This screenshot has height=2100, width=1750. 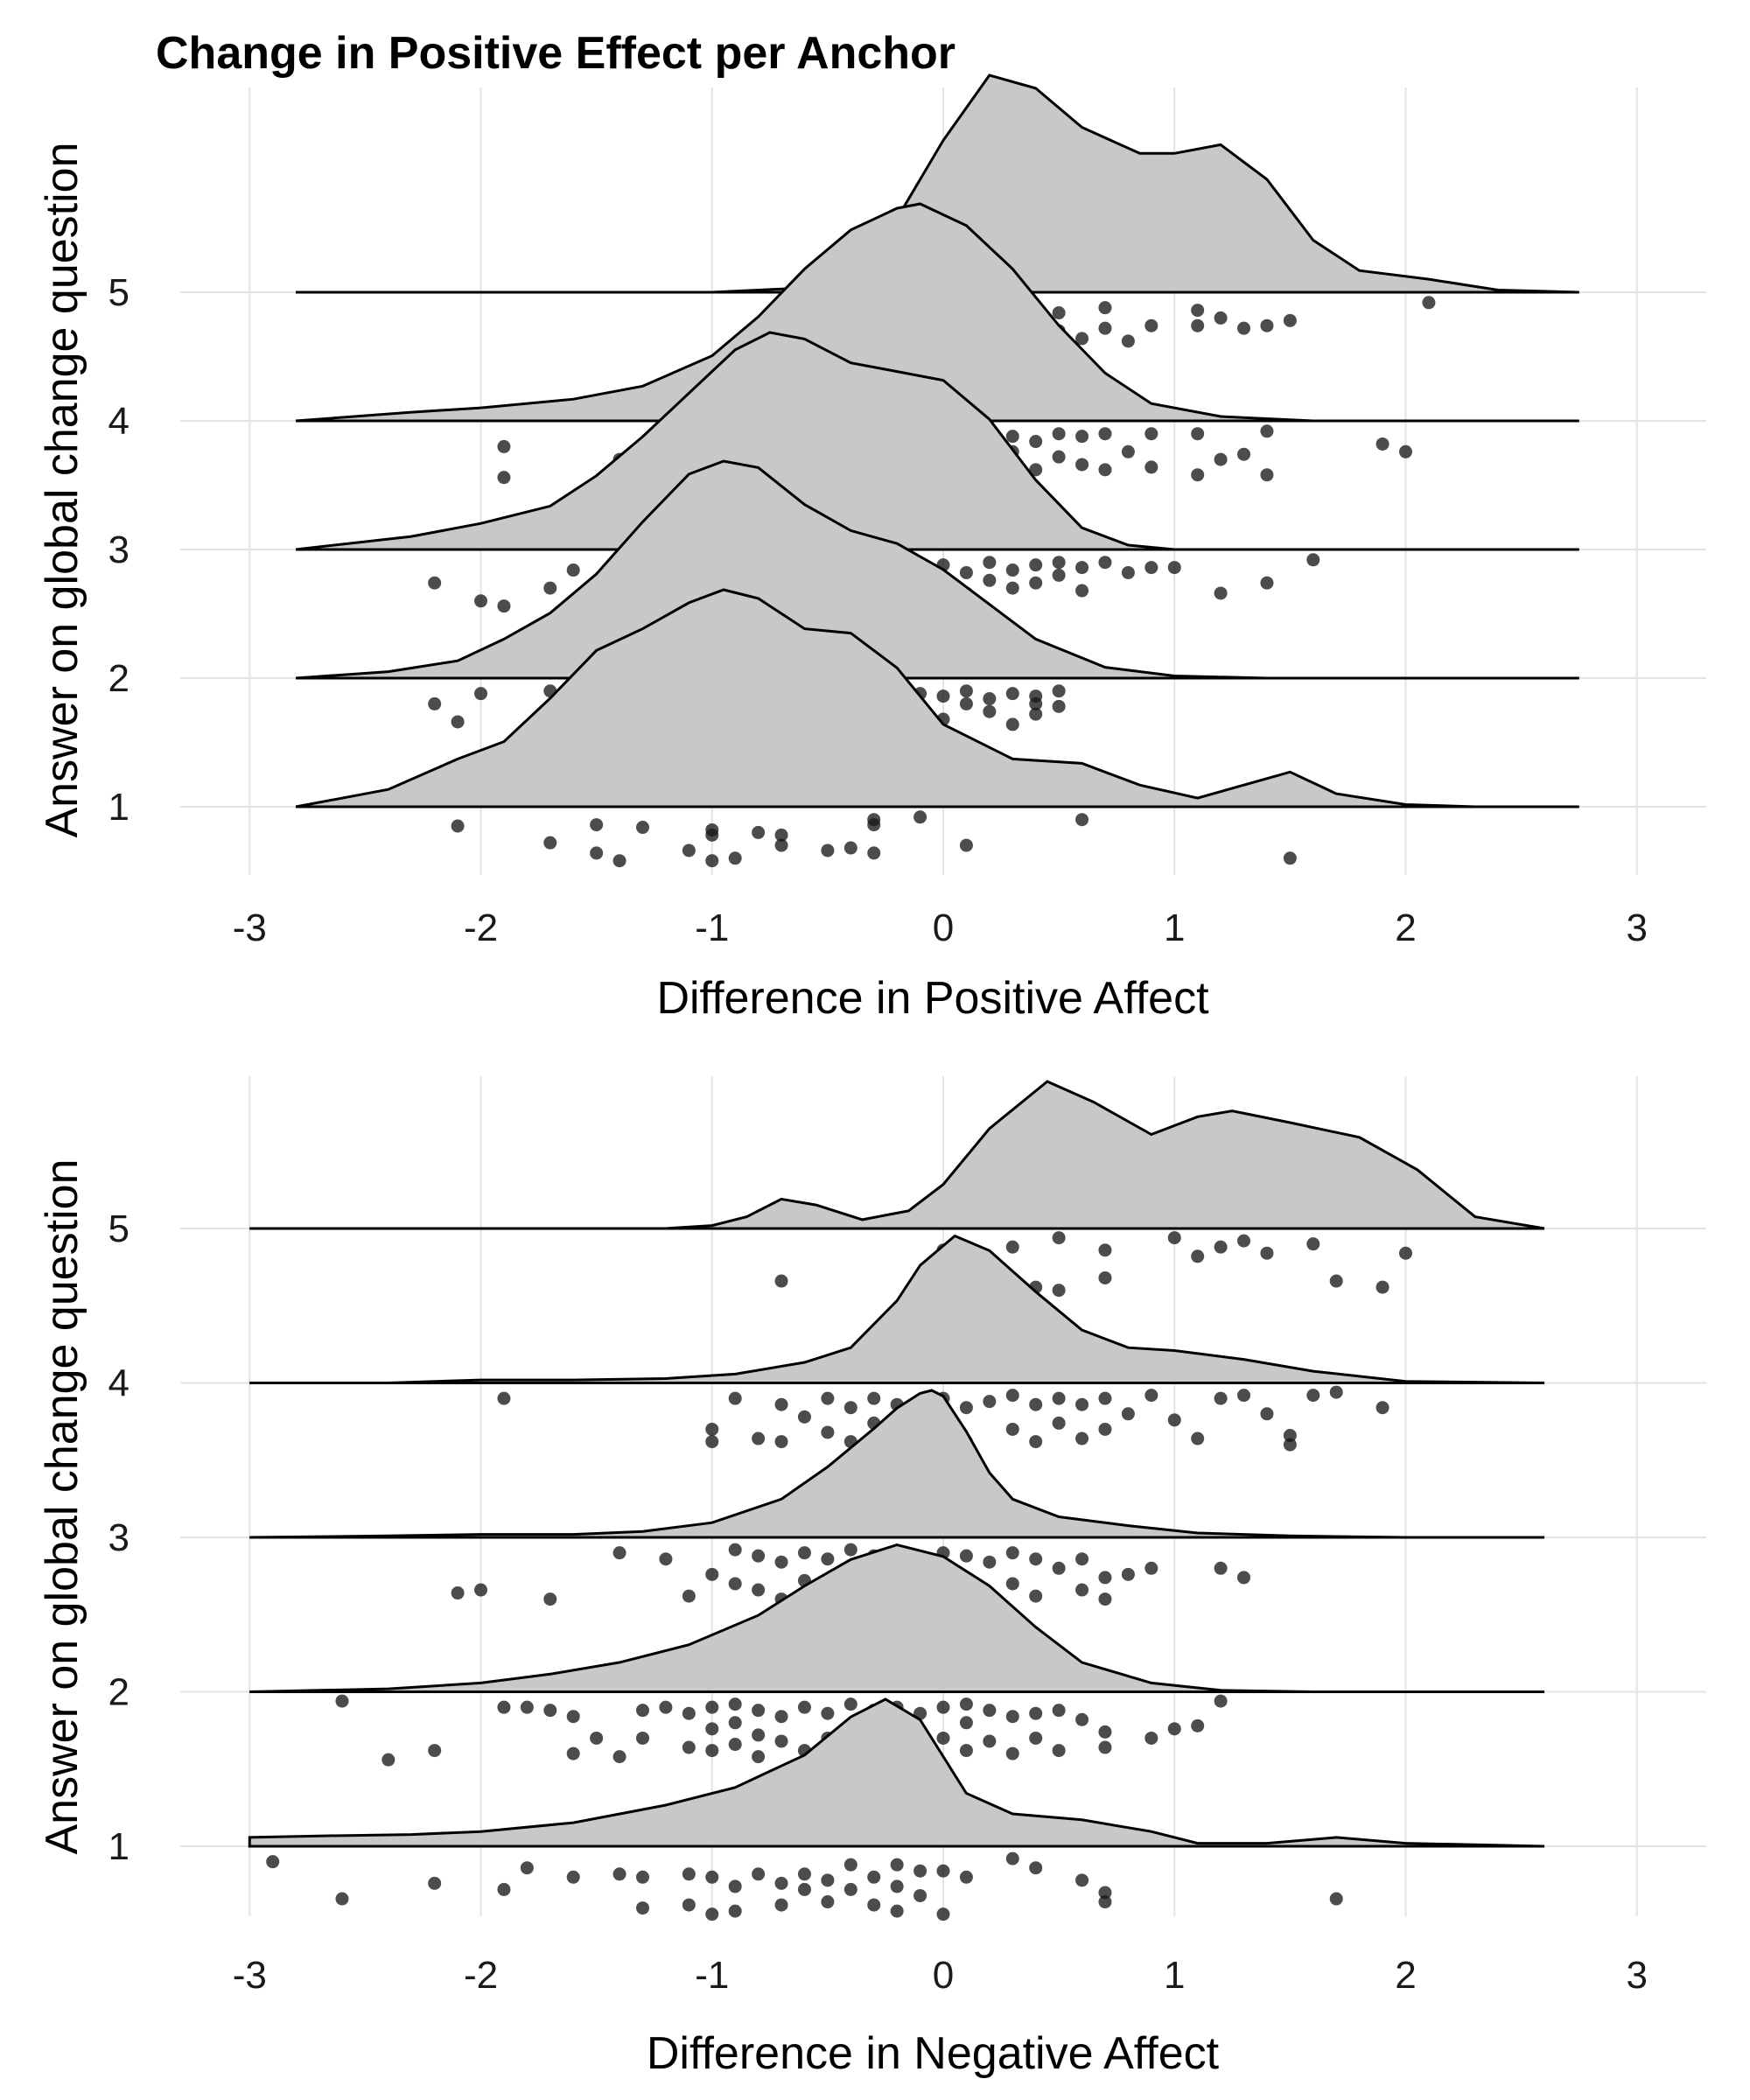 I want to click on x-tick-label: -1, so click(x=712, y=1975).